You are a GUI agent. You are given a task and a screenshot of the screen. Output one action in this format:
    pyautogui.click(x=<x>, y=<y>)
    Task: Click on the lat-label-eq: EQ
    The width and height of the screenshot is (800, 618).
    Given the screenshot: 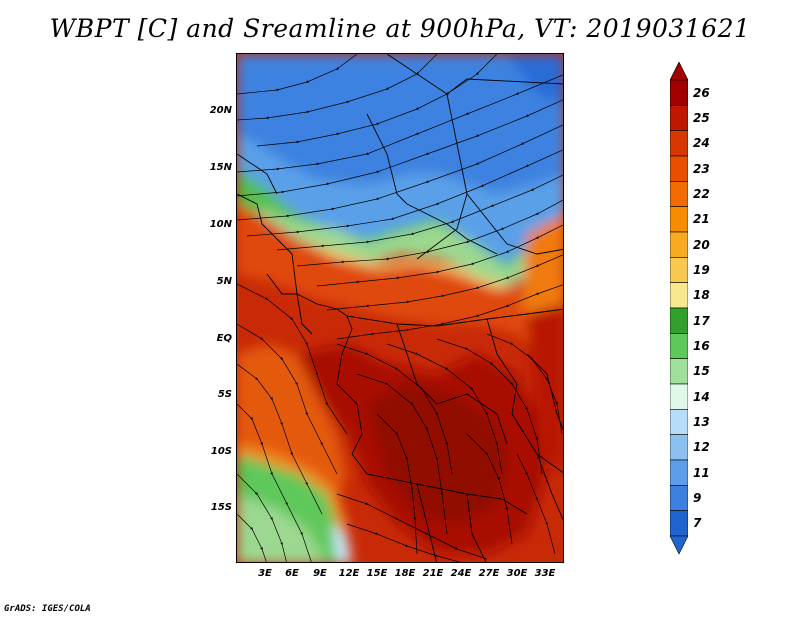 What is the action you would take?
    pyautogui.click(x=224, y=338)
    